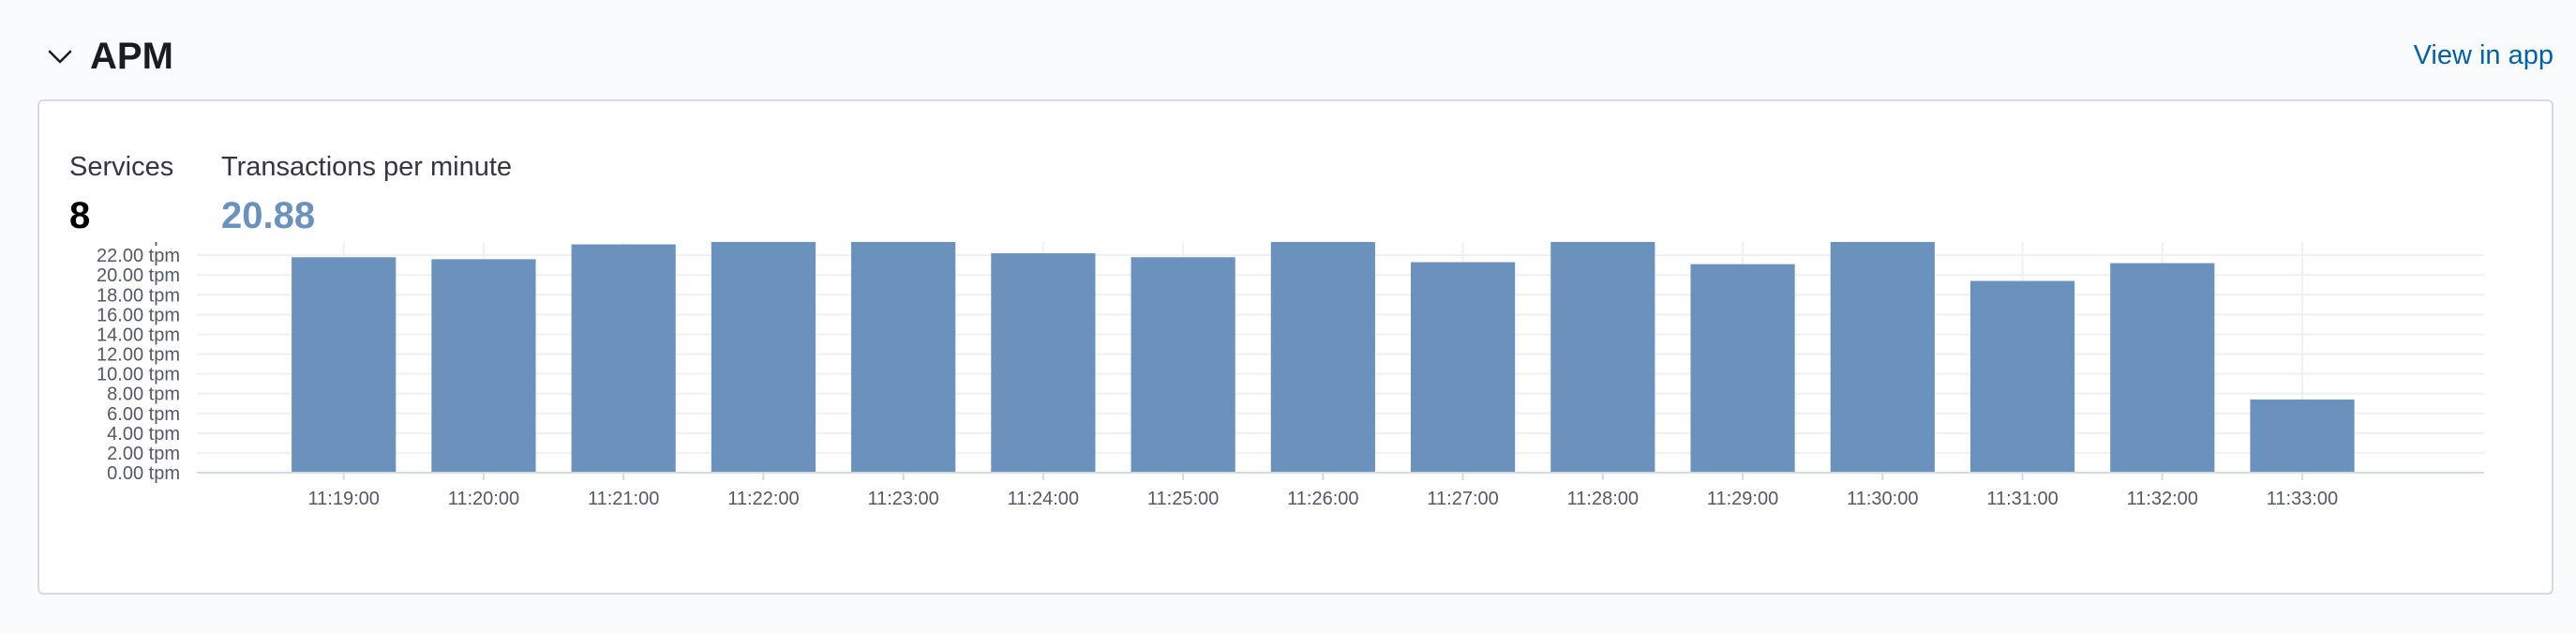 This screenshot has height=634, width=2576. What do you see at coordinates (1883, 499) in the screenshot?
I see `x-tick-label: 11:30:00` at bounding box center [1883, 499].